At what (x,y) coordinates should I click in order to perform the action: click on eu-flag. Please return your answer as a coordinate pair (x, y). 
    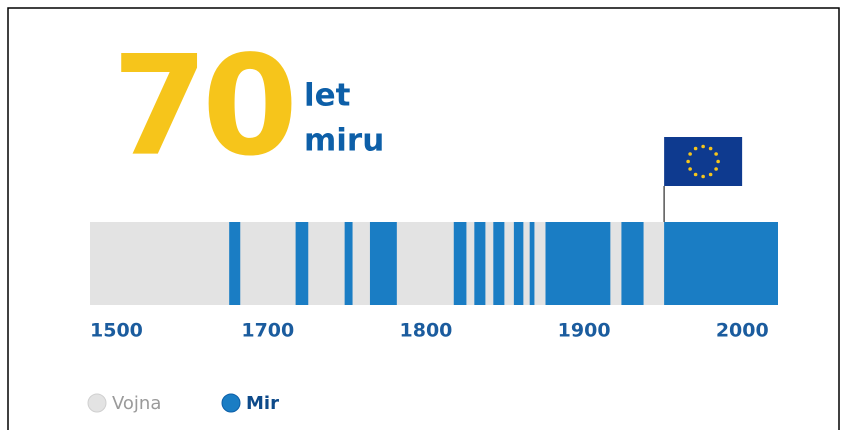
    Looking at the image, I should click on (703, 179).